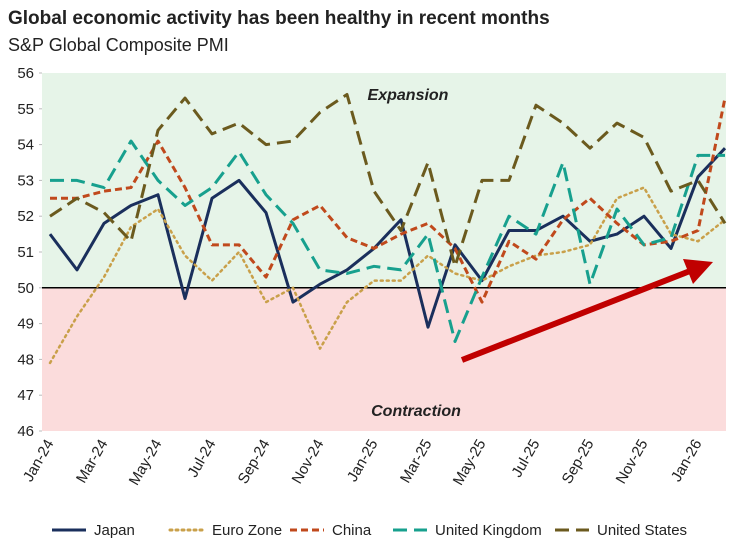 Image resolution: width=748 pixels, height=553 pixels. I want to click on legend-item: United States, so click(621, 530).